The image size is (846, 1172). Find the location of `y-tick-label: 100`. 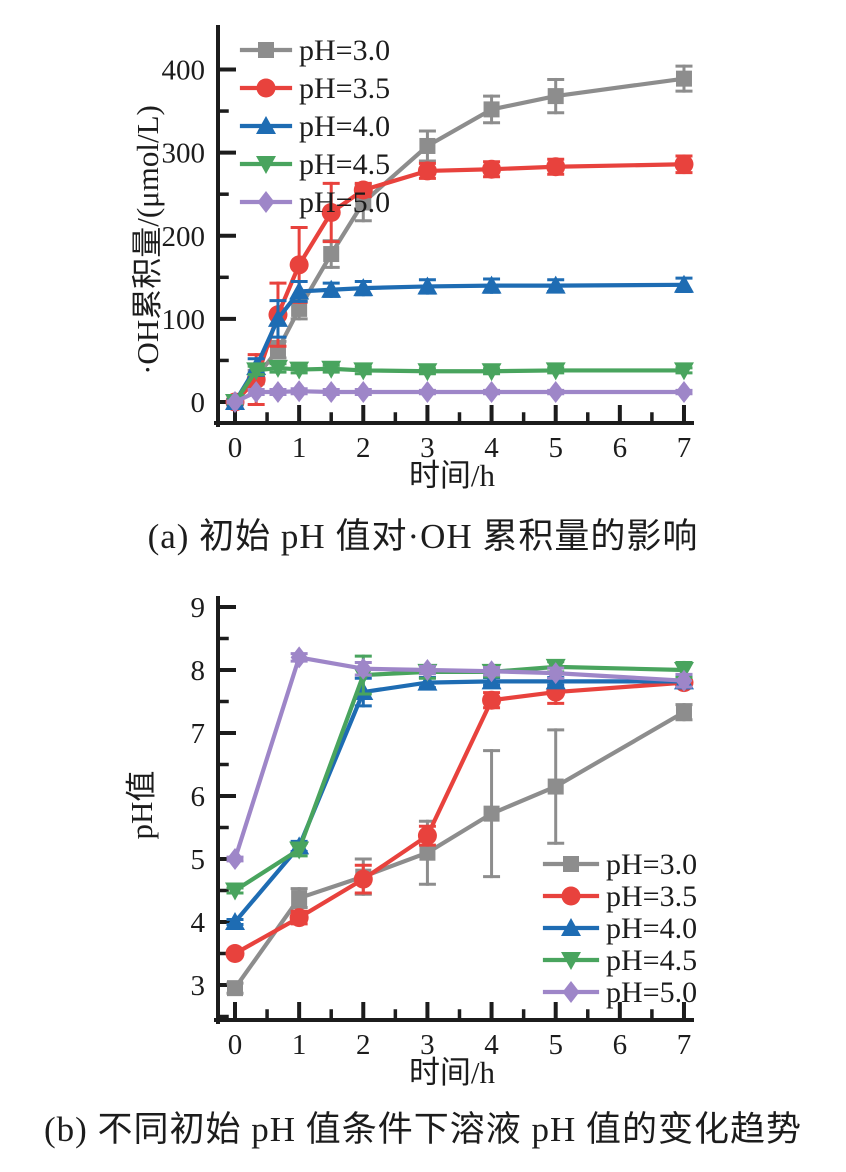

y-tick-label: 100 is located at coordinates (184, 320).